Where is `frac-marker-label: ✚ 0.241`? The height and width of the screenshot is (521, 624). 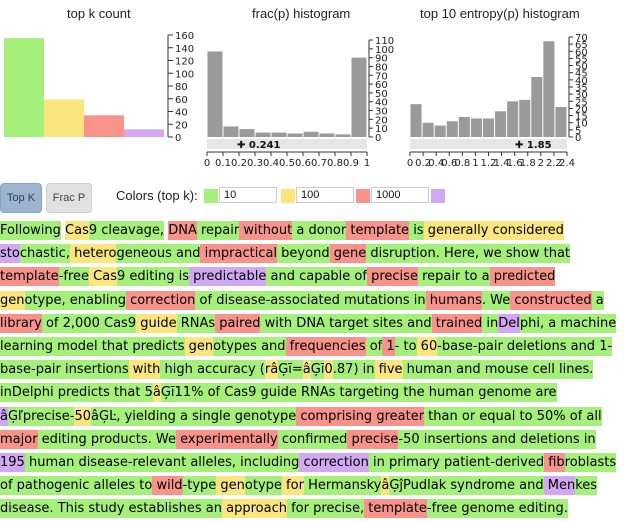
frac-marker-label: ✚ 0.241 is located at coordinates (259, 145).